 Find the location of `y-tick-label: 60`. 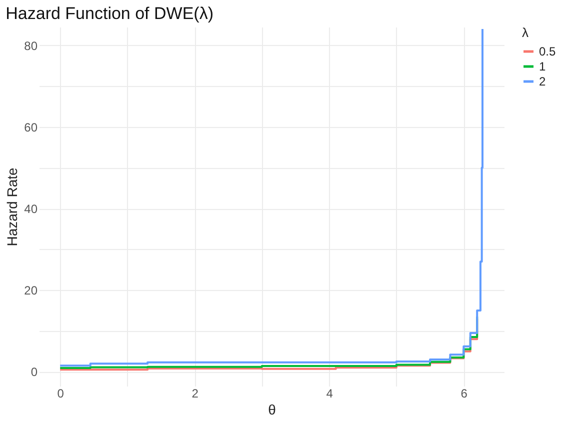

y-tick-label: 60 is located at coordinates (31, 127).